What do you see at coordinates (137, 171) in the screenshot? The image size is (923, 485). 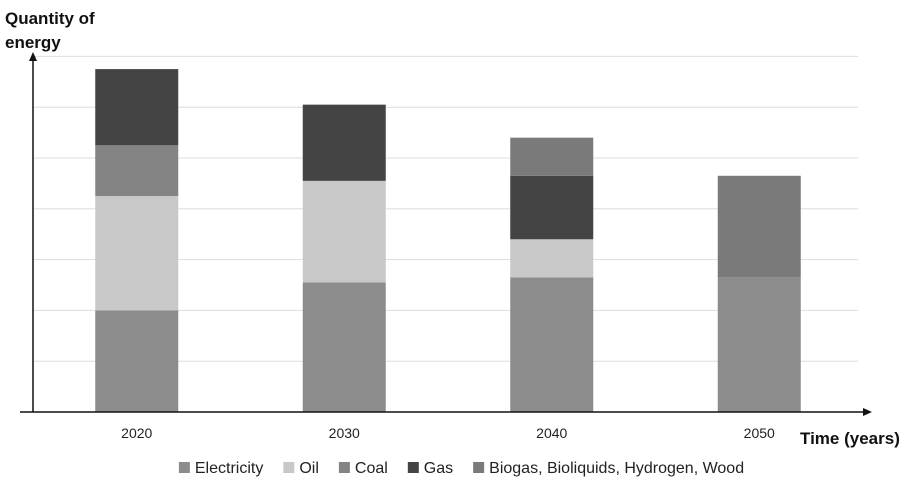 I see `bar-segment-coal-2020` at bounding box center [137, 171].